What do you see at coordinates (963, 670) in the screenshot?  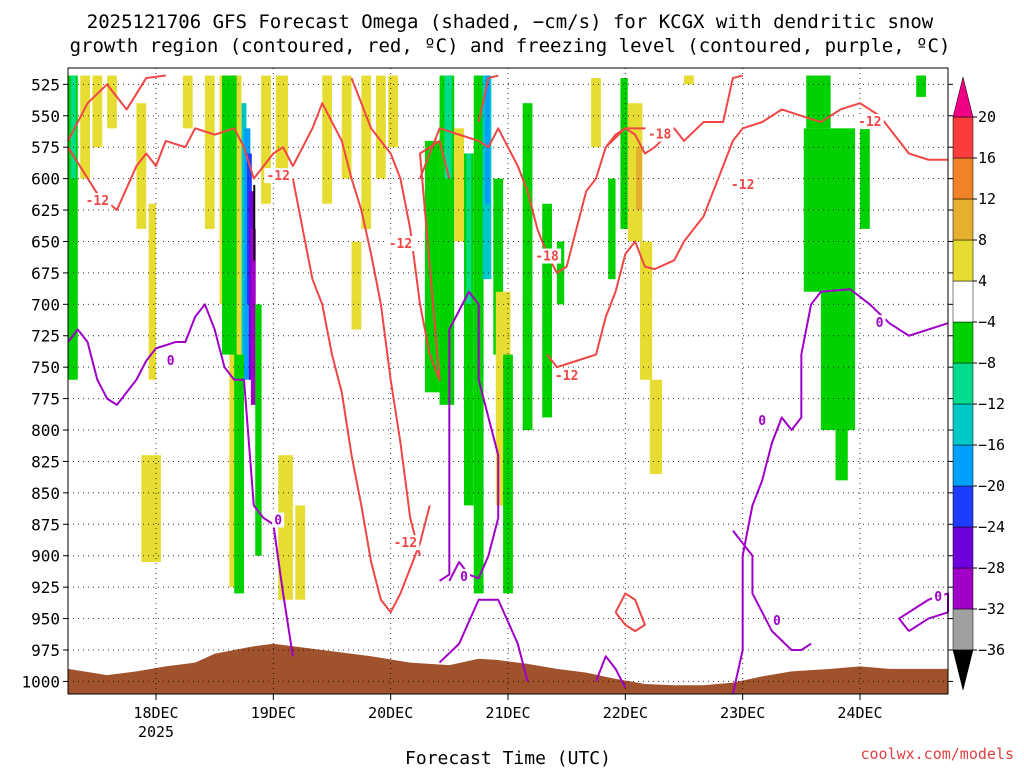 I see `colorbar-bottom-arrow` at bounding box center [963, 670].